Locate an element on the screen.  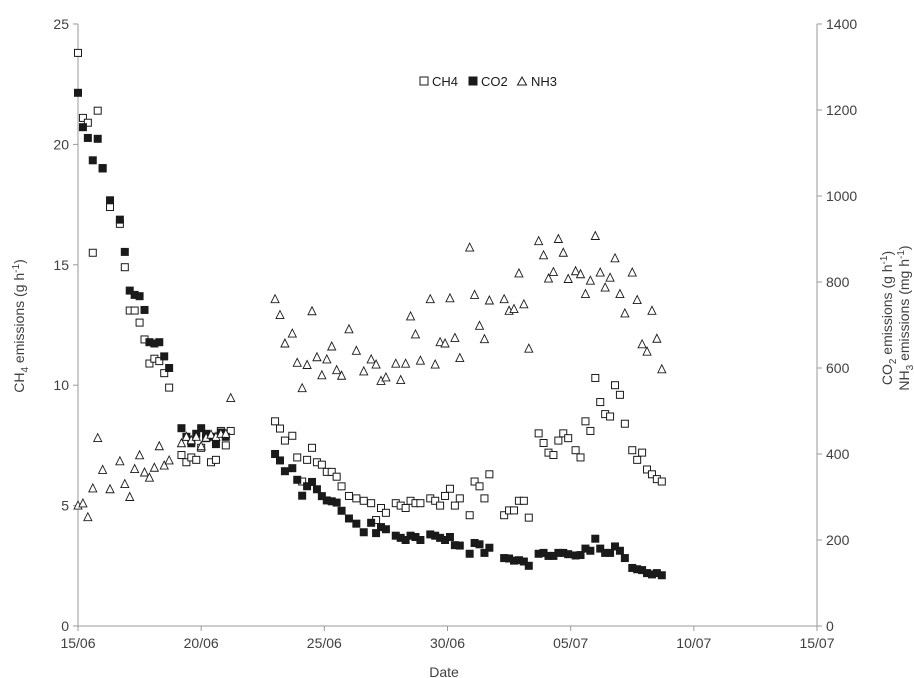
y-right-tick-label: 400 is located at coordinates (838, 454).